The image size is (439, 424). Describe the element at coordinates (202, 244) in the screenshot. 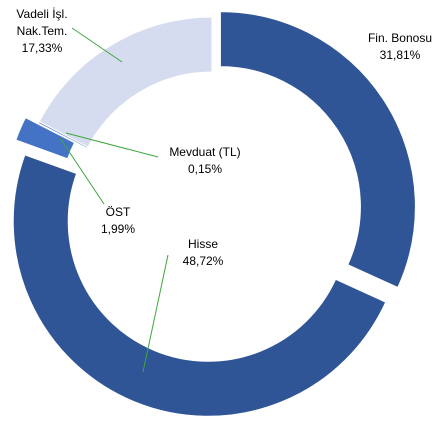

I see `category-name: Hisse` at that location.